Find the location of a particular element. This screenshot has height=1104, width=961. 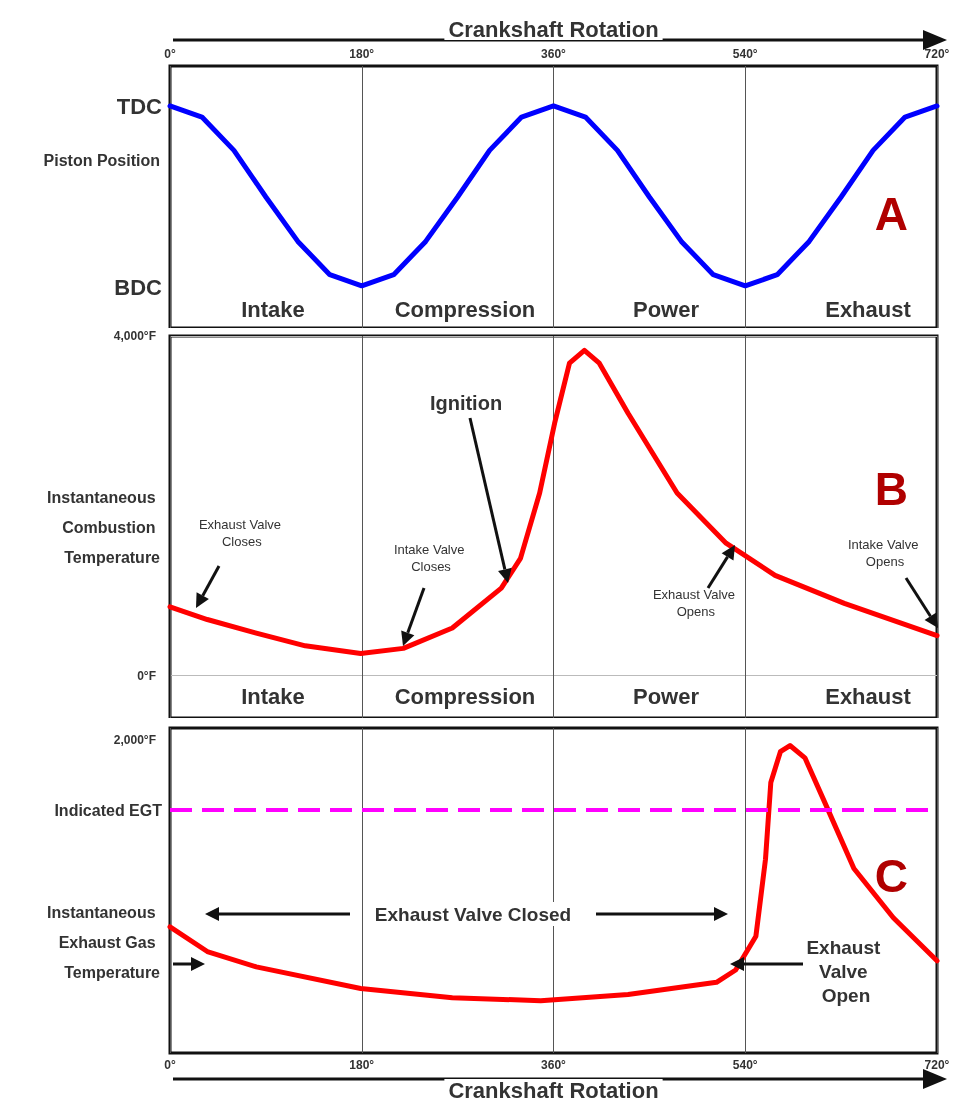

text: BDC is located at coordinates (138, 287).